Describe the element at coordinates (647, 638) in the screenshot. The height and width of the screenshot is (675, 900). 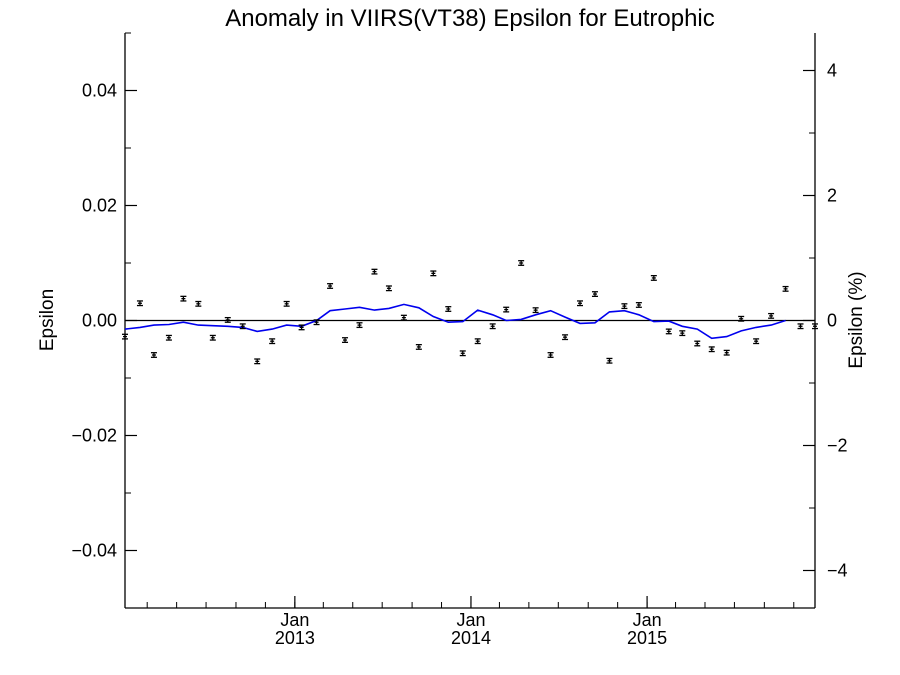
I see `x-tick-label-year: 2015` at that location.